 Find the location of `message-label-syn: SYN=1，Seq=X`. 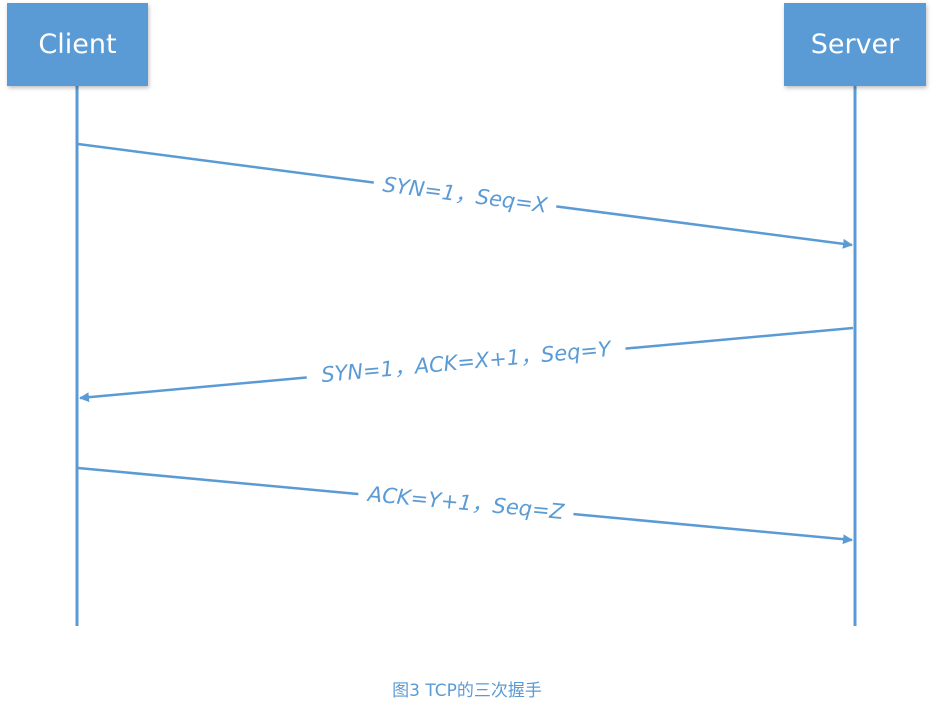

message-label-syn: SYN=1，Seq=X is located at coordinates (465, 194).